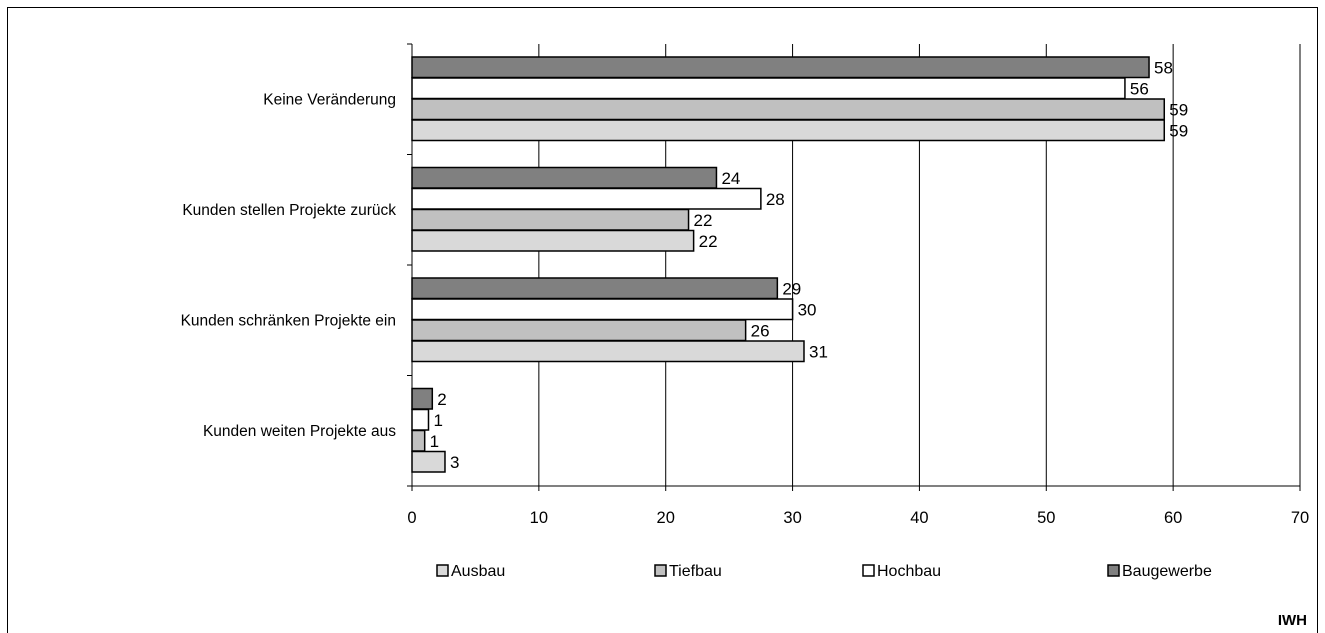  I want to click on bar-value-label: 58, so click(1163, 67).